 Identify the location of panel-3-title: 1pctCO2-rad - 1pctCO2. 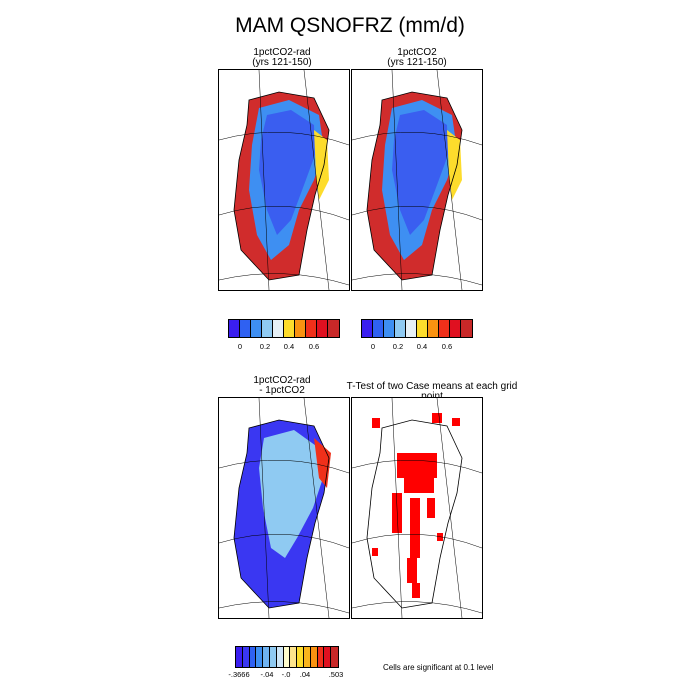
(282, 386).